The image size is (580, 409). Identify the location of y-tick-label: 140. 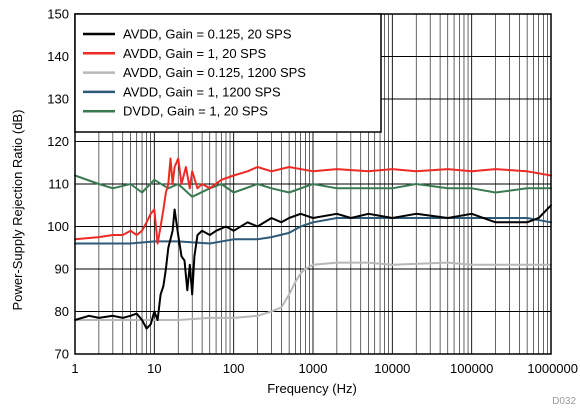
(58, 56).